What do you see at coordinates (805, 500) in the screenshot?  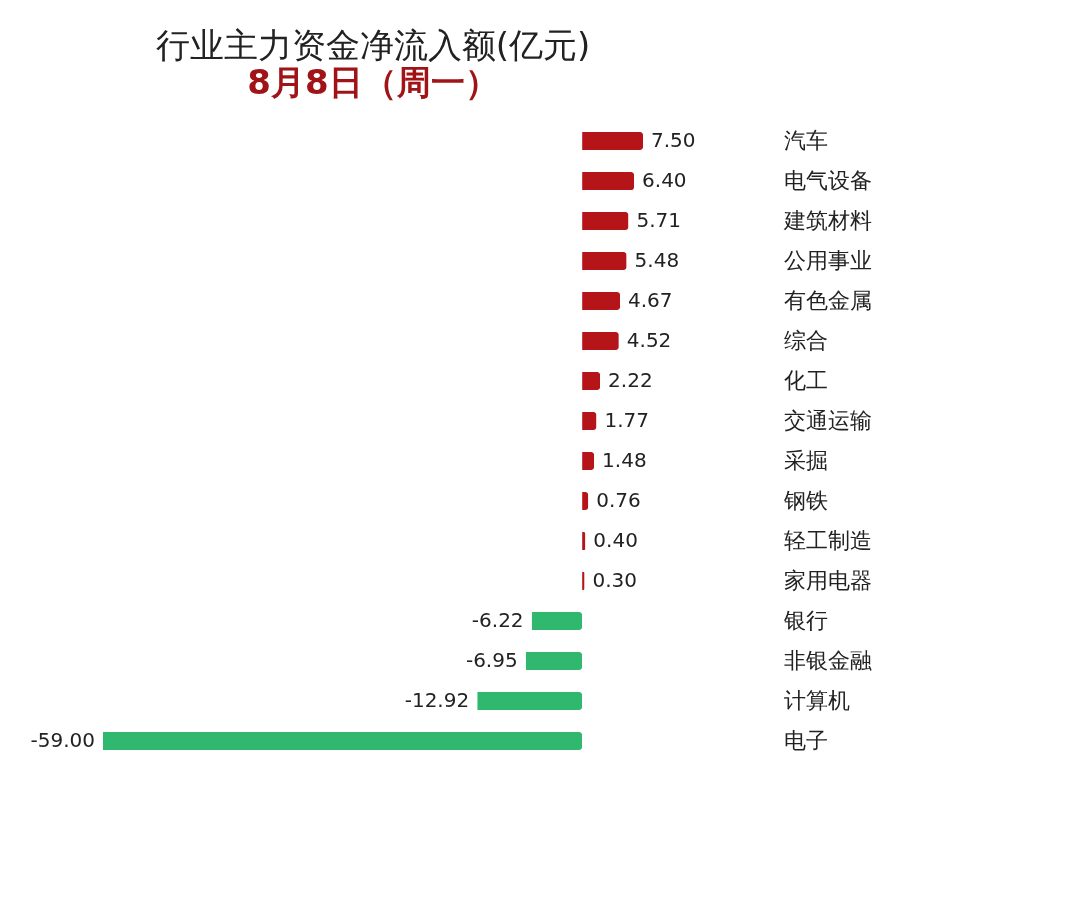 I see `y-tick-label: 钢铁` at bounding box center [805, 500].